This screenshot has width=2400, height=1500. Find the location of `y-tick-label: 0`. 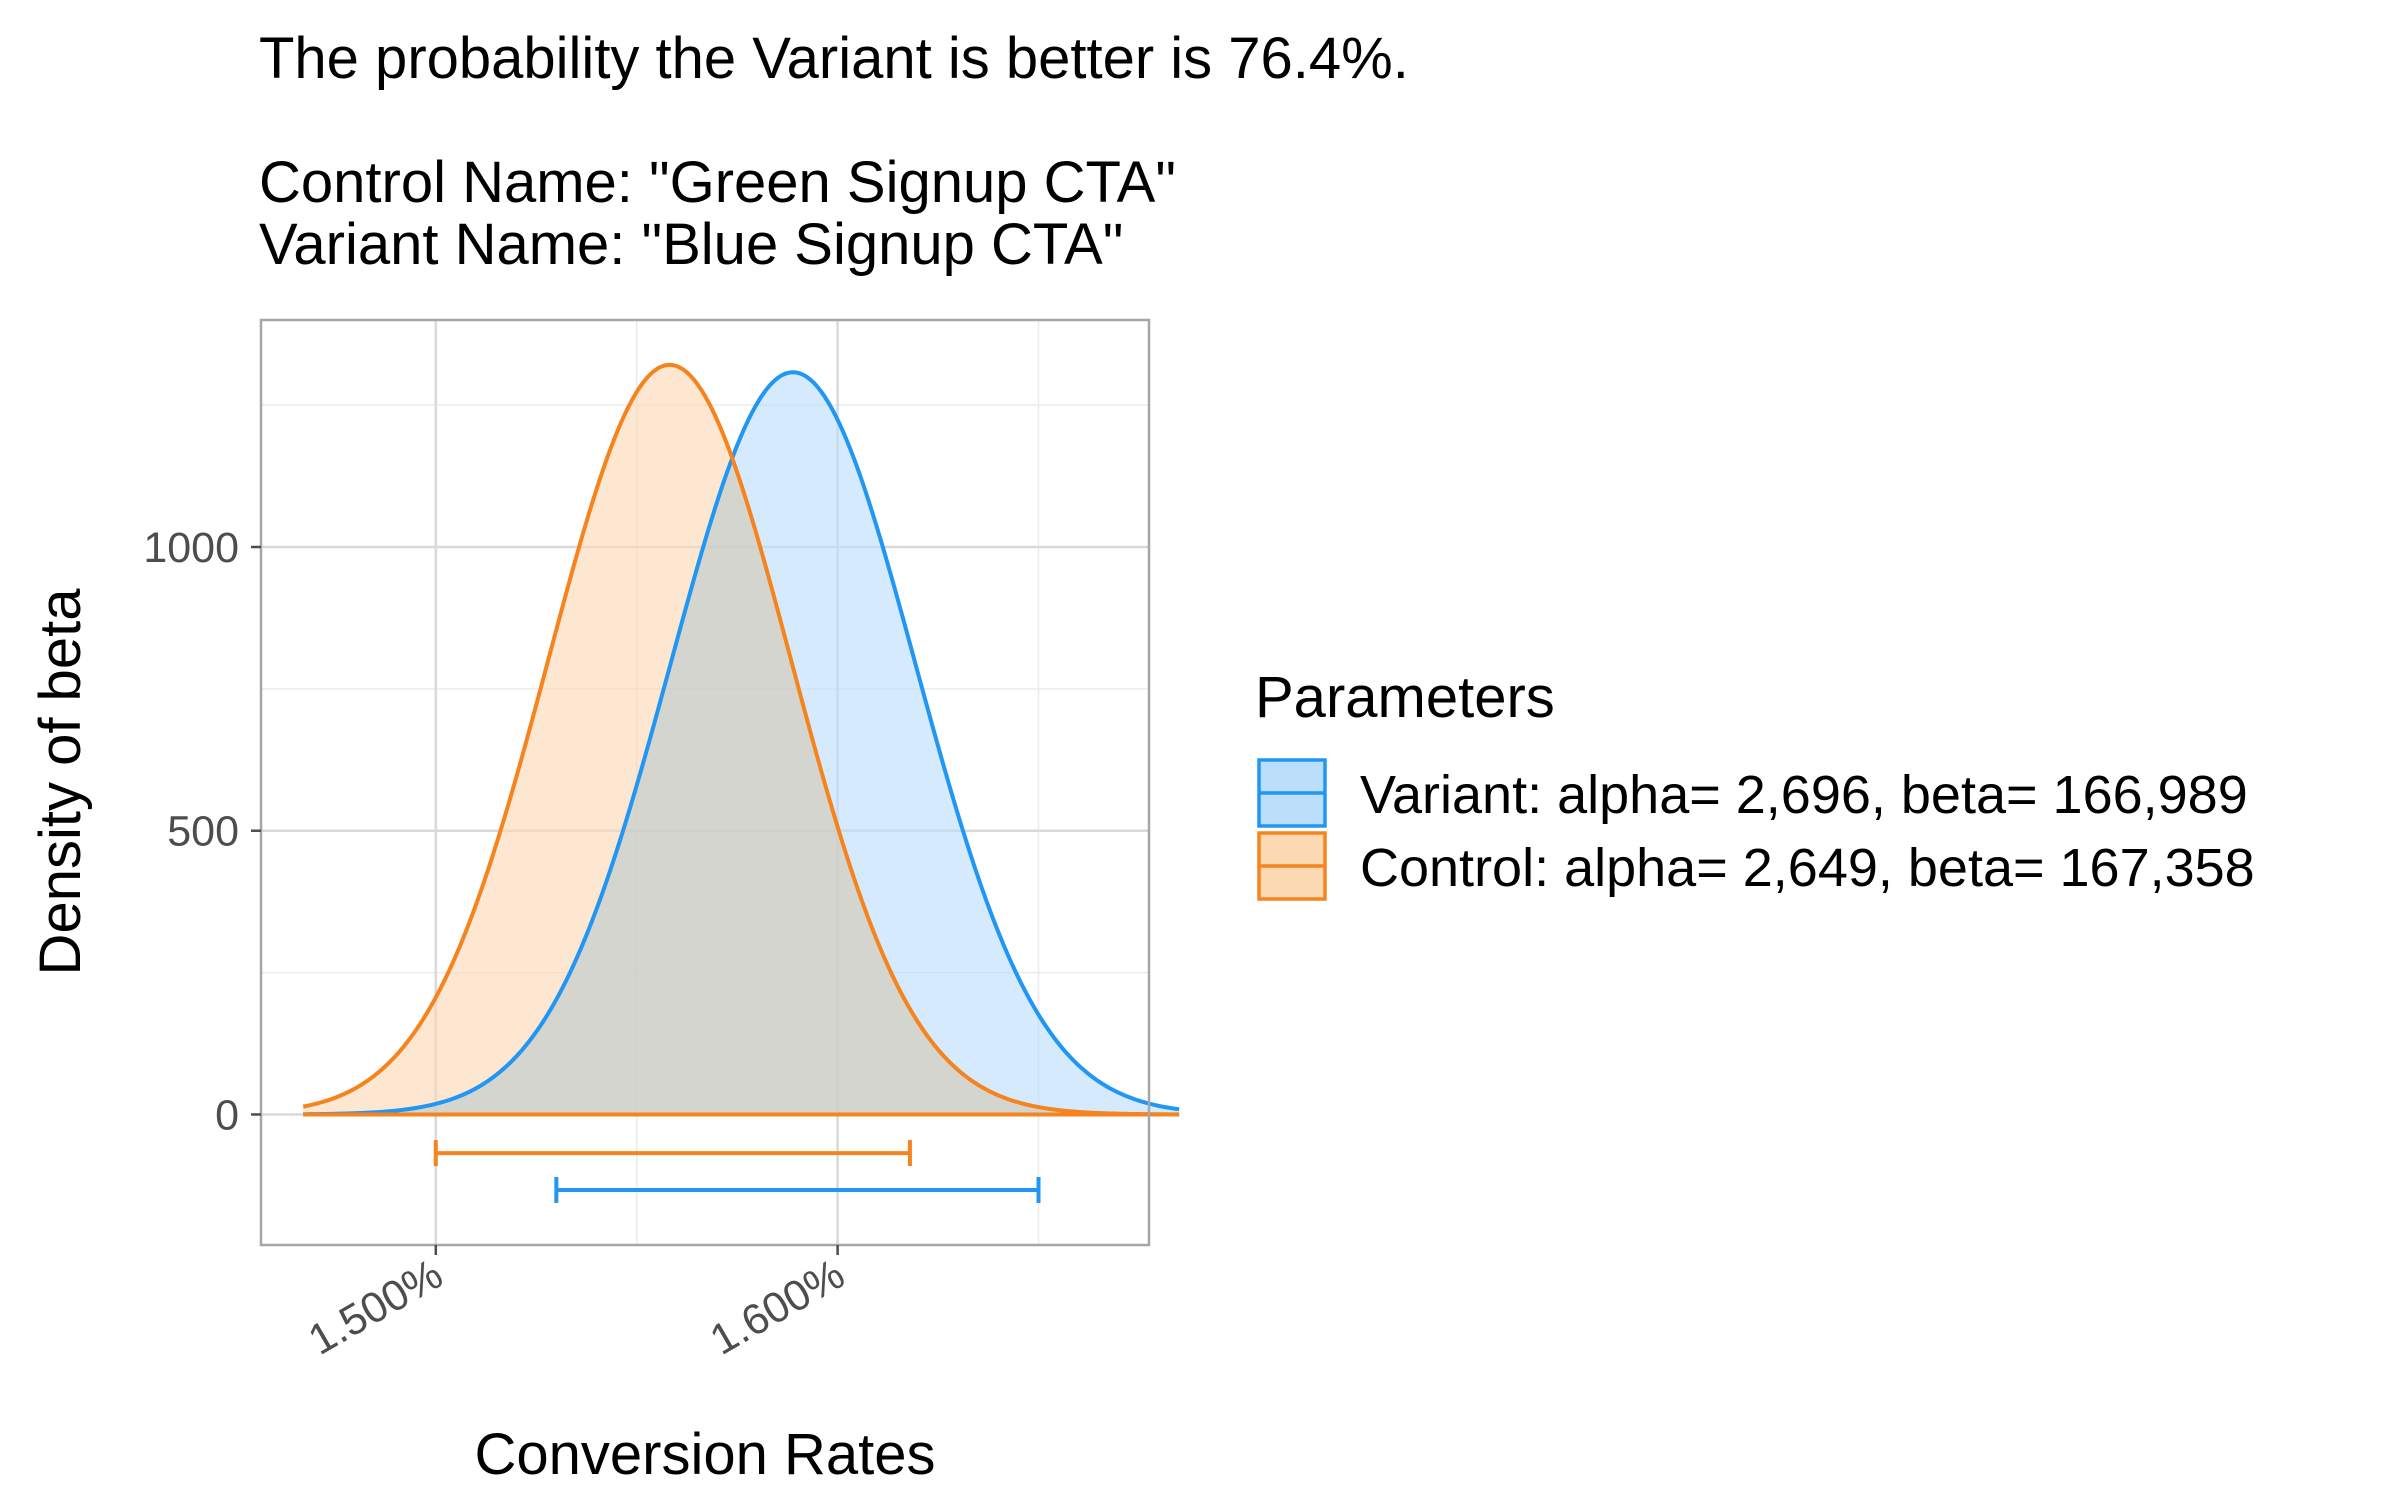

y-tick-label: 0 is located at coordinates (227, 1115).